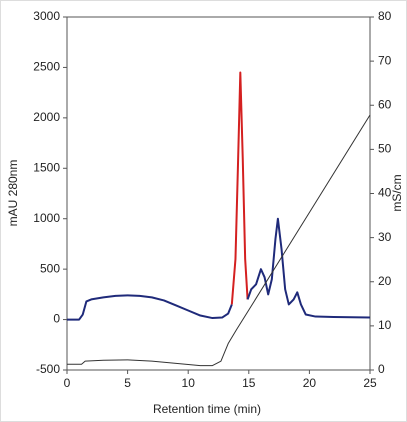 This screenshot has height=422, width=407. I want to click on y-tick-label: 2000, so click(46, 117).